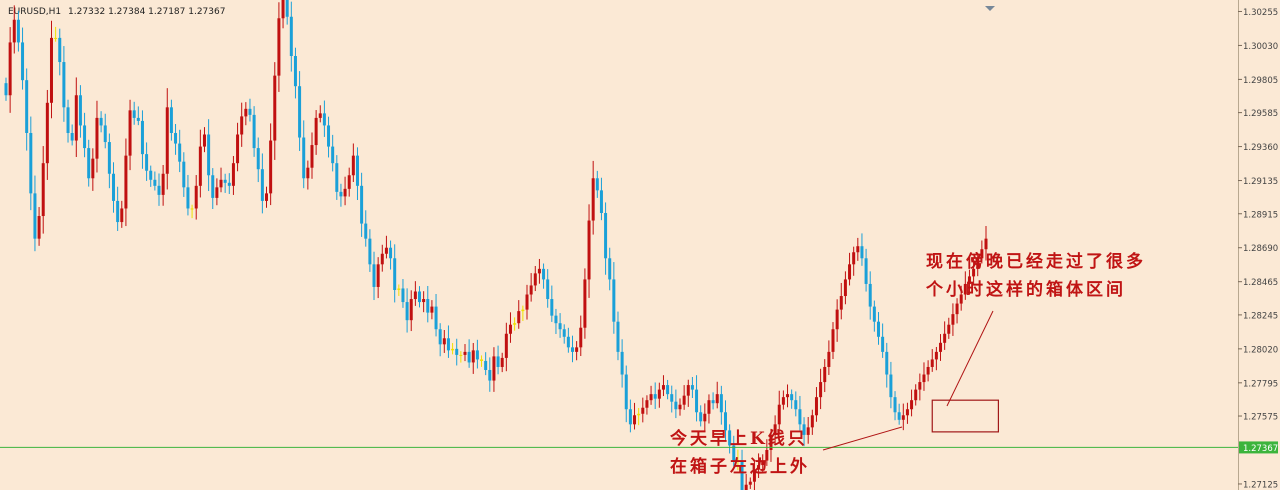  What do you see at coordinates (990, 8) in the screenshot?
I see `chart-shift-icon` at bounding box center [990, 8].